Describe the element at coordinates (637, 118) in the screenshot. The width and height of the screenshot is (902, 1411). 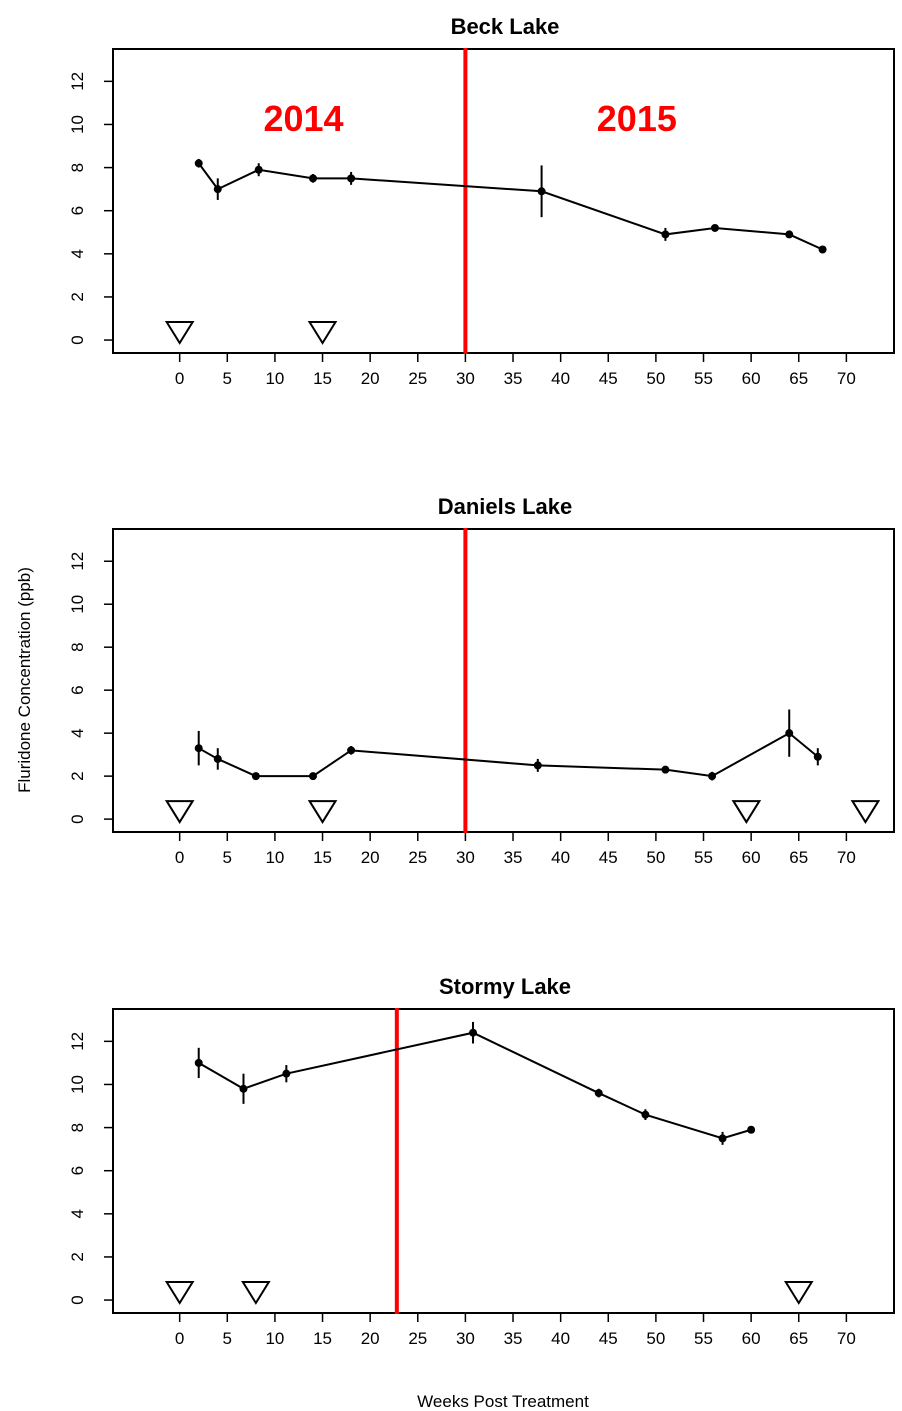
I see `year-label-2015: 2015` at that location.